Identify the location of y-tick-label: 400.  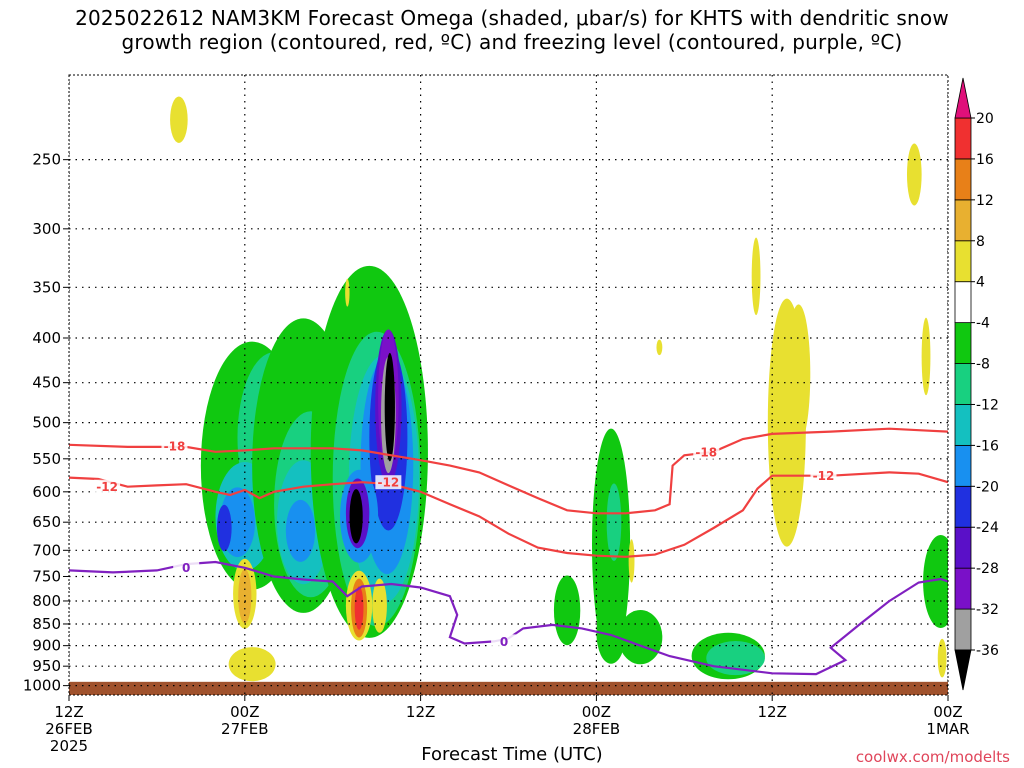
(46, 338).